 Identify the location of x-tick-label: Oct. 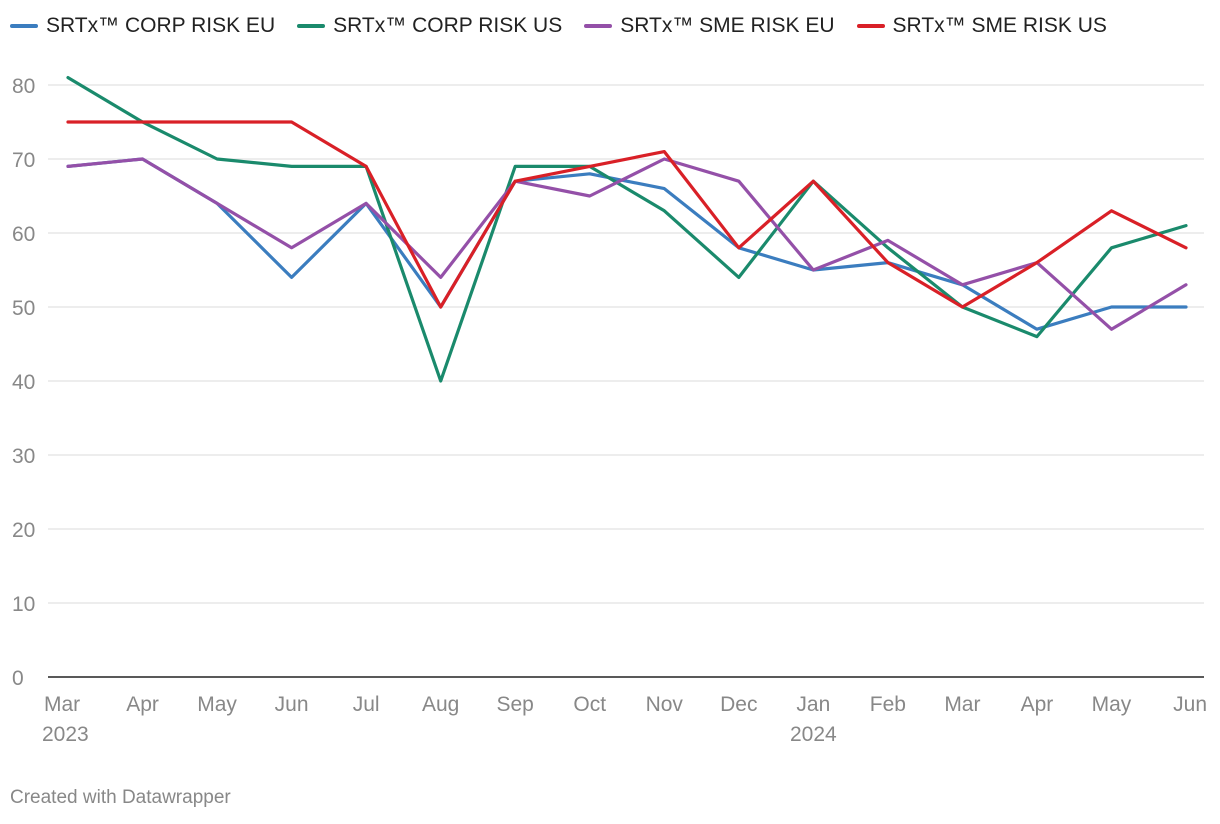
(589, 704).